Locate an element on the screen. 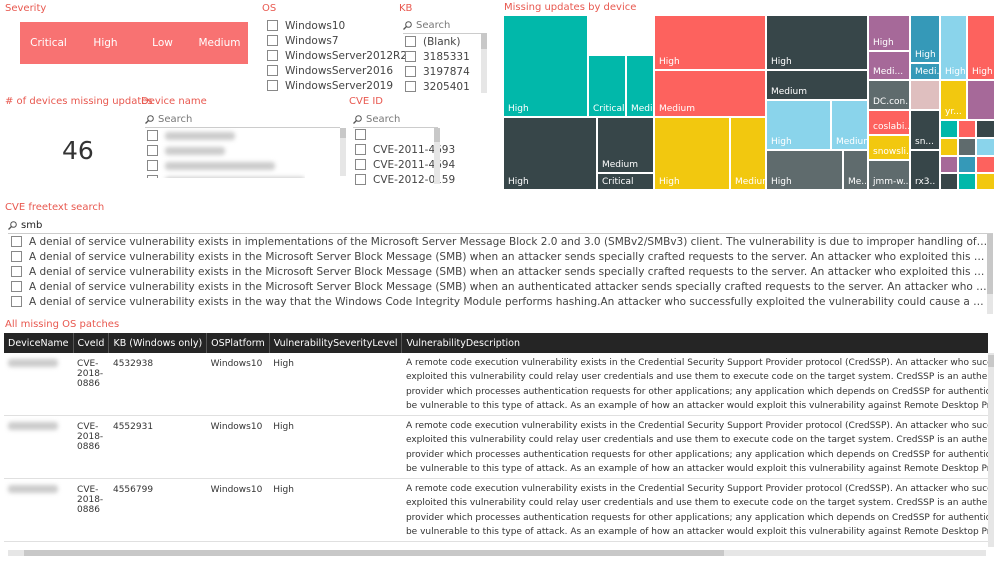 The height and width of the screenshot is (562, 998). kb-scrollbar is located at coordinates (484, 63).